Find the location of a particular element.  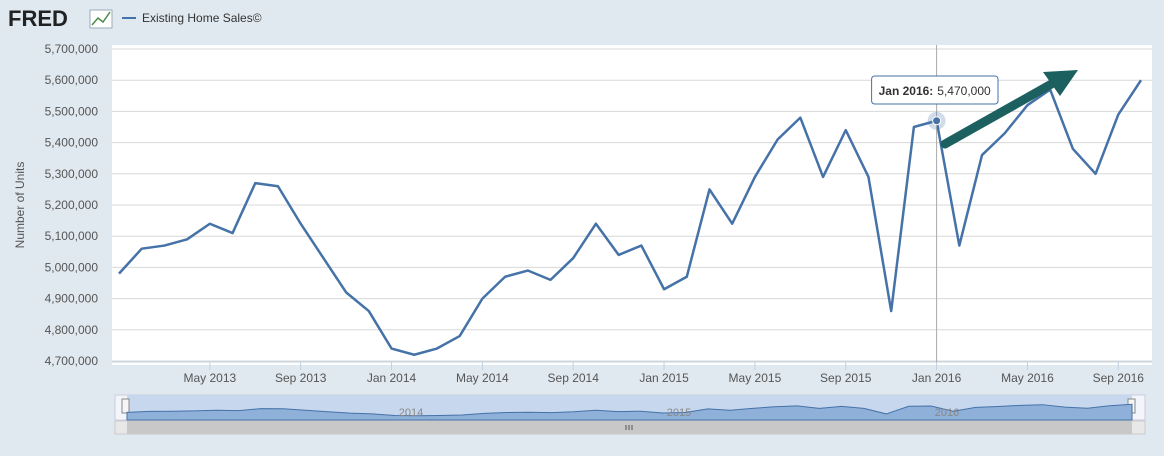

y-tick-label: 5,600,000 is located at coordinates (72, 80).